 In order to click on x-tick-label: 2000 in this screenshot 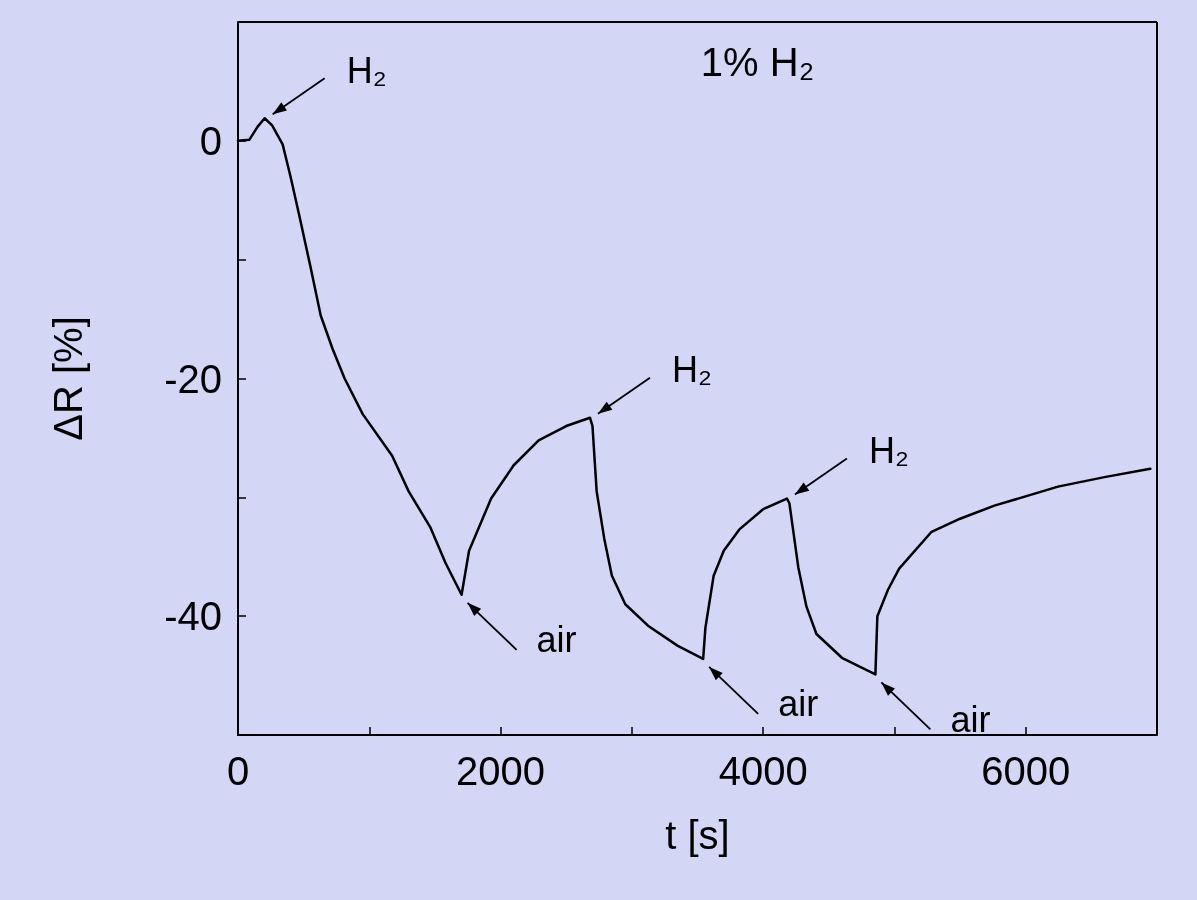, I will do `click(501, 771)`.